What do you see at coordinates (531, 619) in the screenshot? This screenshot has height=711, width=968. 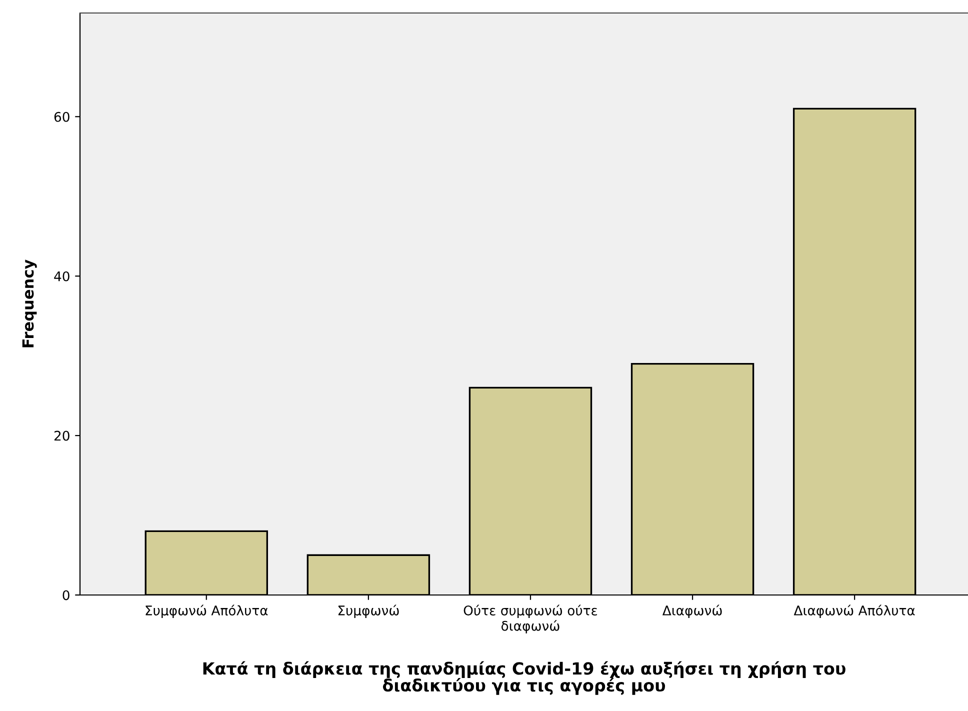 I see `x-tick-label: Ούτε συμφωνώ ούτε διαφωνώ` at bounding box center [531, 619].